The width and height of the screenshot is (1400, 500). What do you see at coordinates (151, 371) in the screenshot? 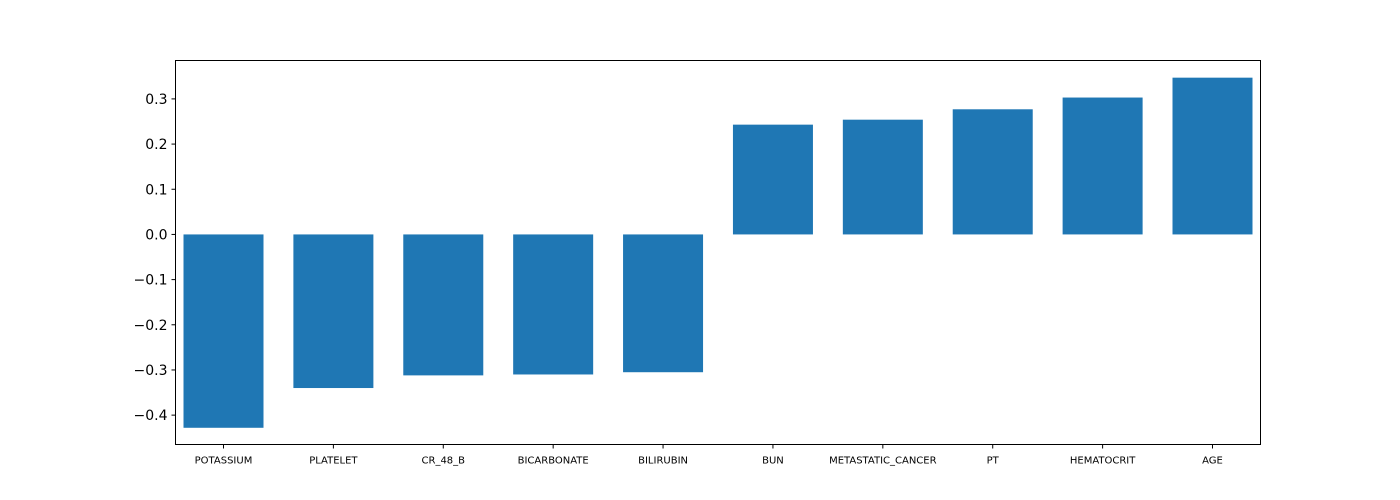
I see `y-tick-label: −0.3` at bounding box center [151, 371].